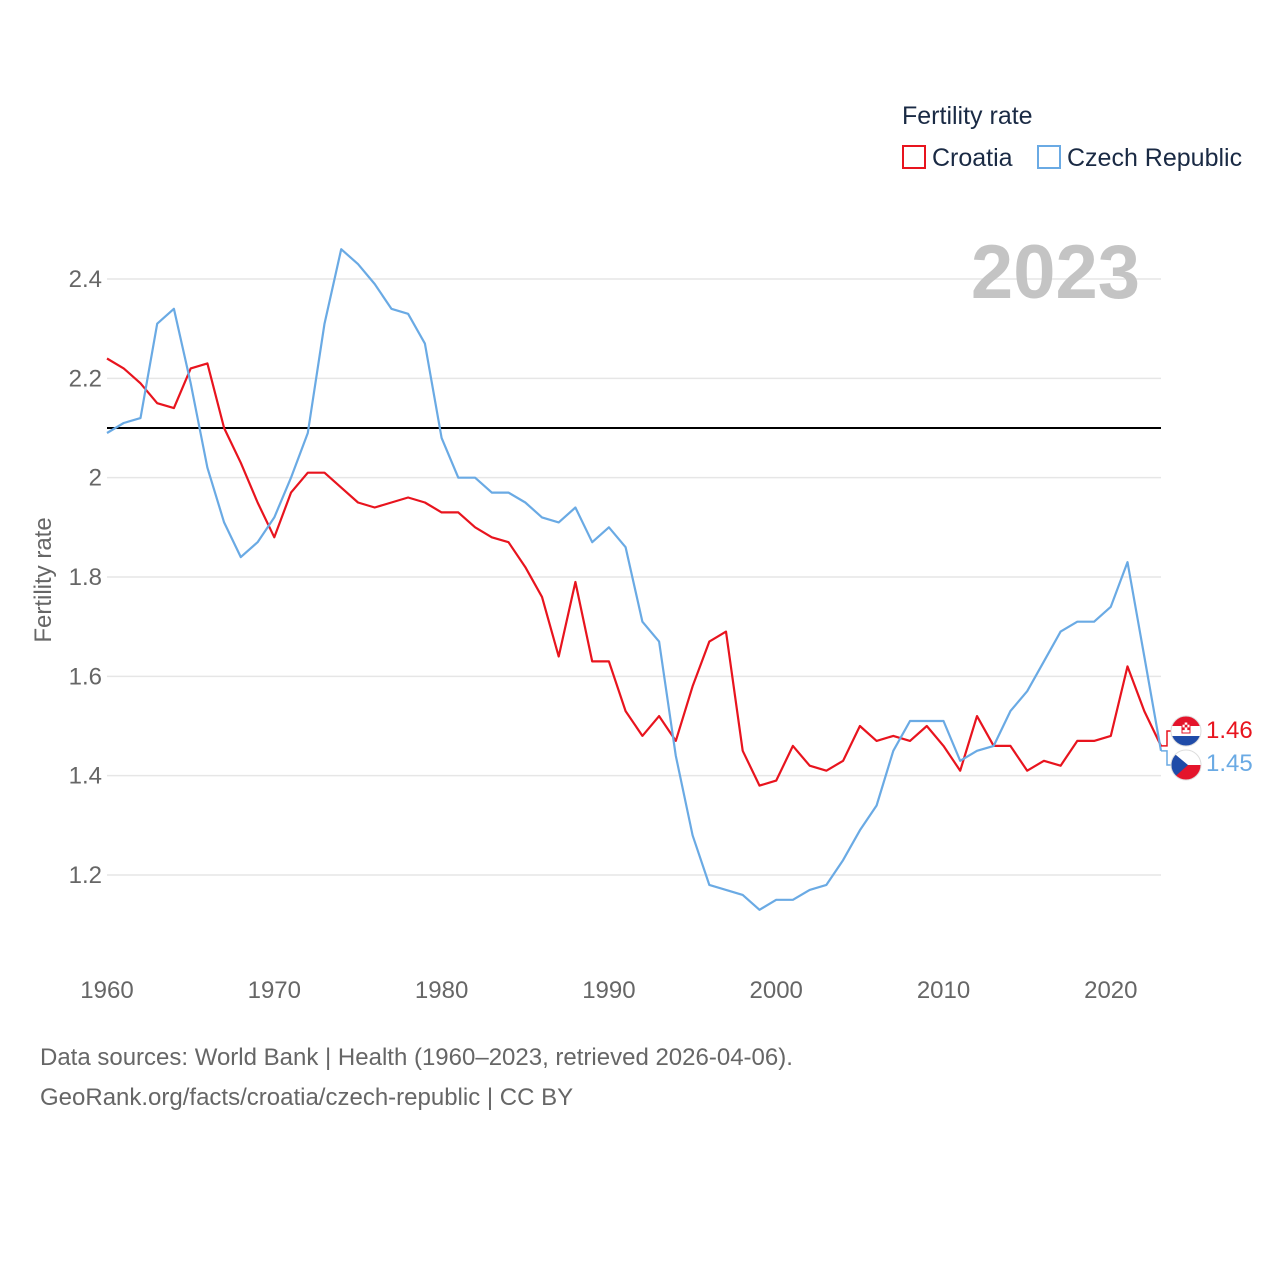  Describe the element at coordinates (1229, 730) in the screenshot. I see `end-value-croatia: 1.46` at that location.